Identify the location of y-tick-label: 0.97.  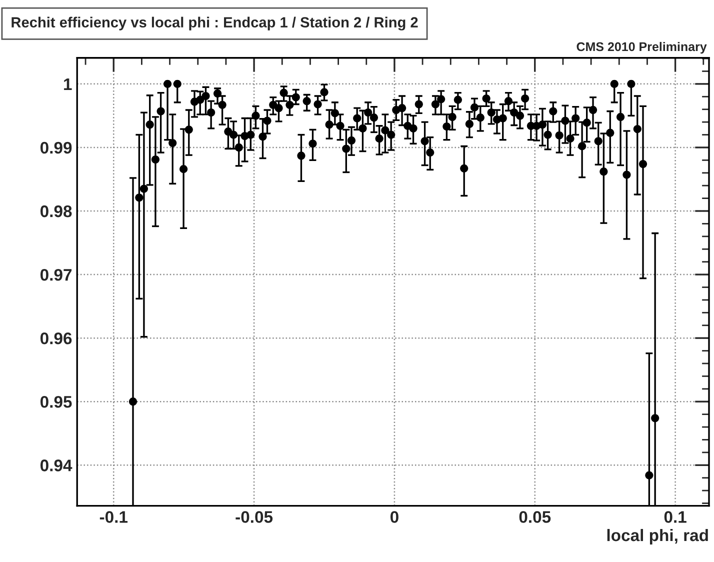
(56, 274).